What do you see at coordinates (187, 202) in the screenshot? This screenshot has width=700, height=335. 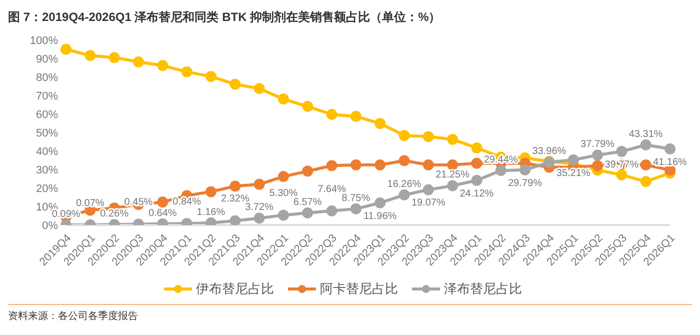 I see `data-label: 0.84%` at bounding box center [187, 202].